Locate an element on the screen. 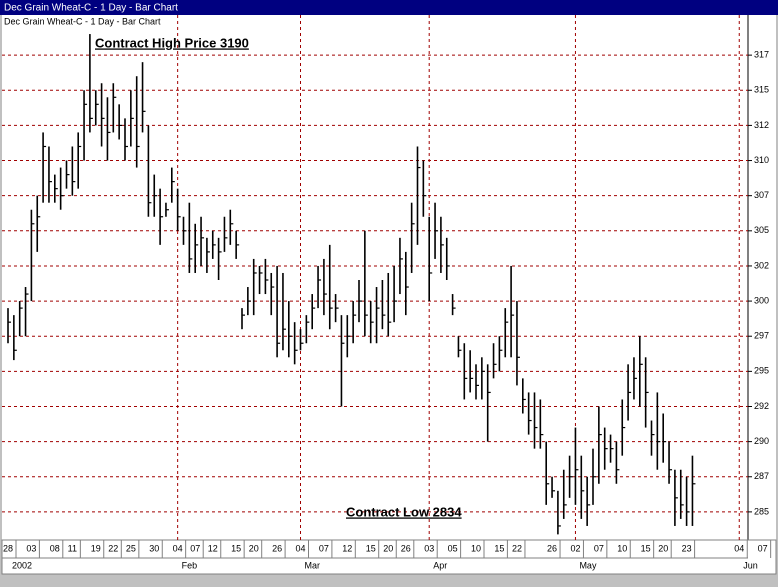 Image resolution: width=778 pixels, height=587 pixels. x-tick-label: 02 is located at coordinates (575, 548).